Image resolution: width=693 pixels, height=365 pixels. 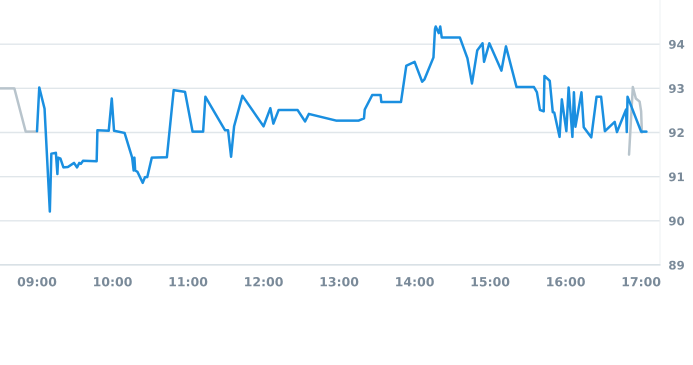 I want to click on x-tick-label: 15:00, so click(x=491, y=281).